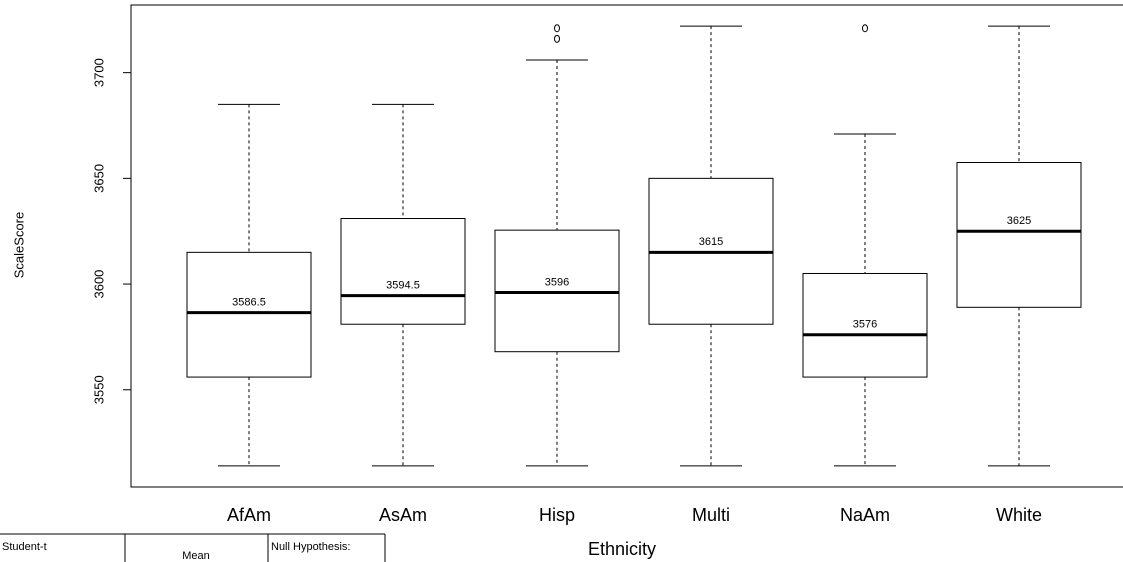 The image size is (1123, 562). I want to click on x-tick-label: Multi, so click(711, 515).